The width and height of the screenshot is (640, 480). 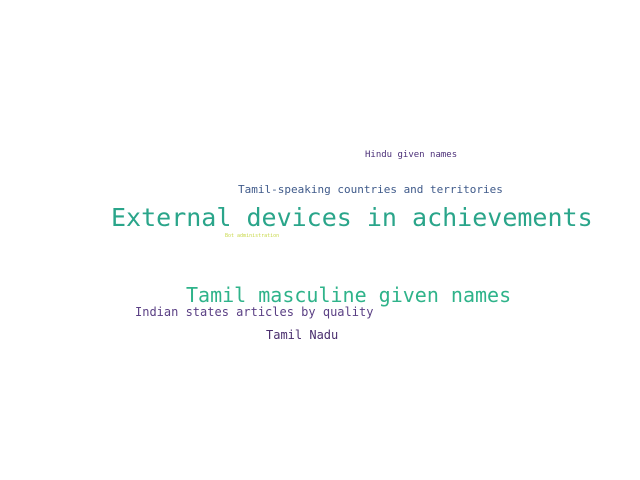 I want to click on word-bot-administration: Bot administration, so click(x=252, y=236).